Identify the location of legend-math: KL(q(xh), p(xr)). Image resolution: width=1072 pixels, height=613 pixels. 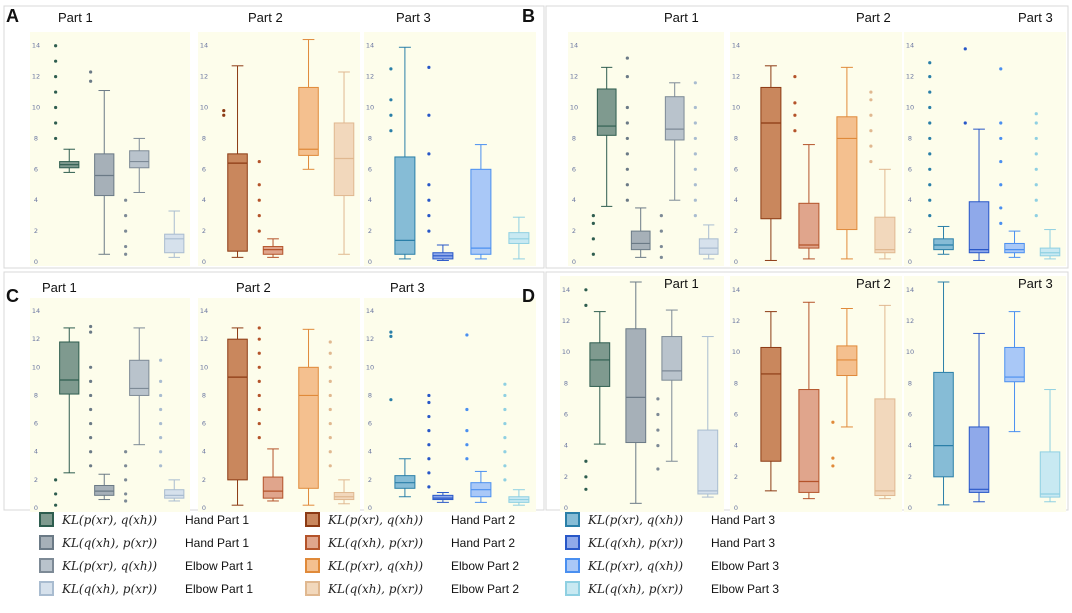
(109, 543).